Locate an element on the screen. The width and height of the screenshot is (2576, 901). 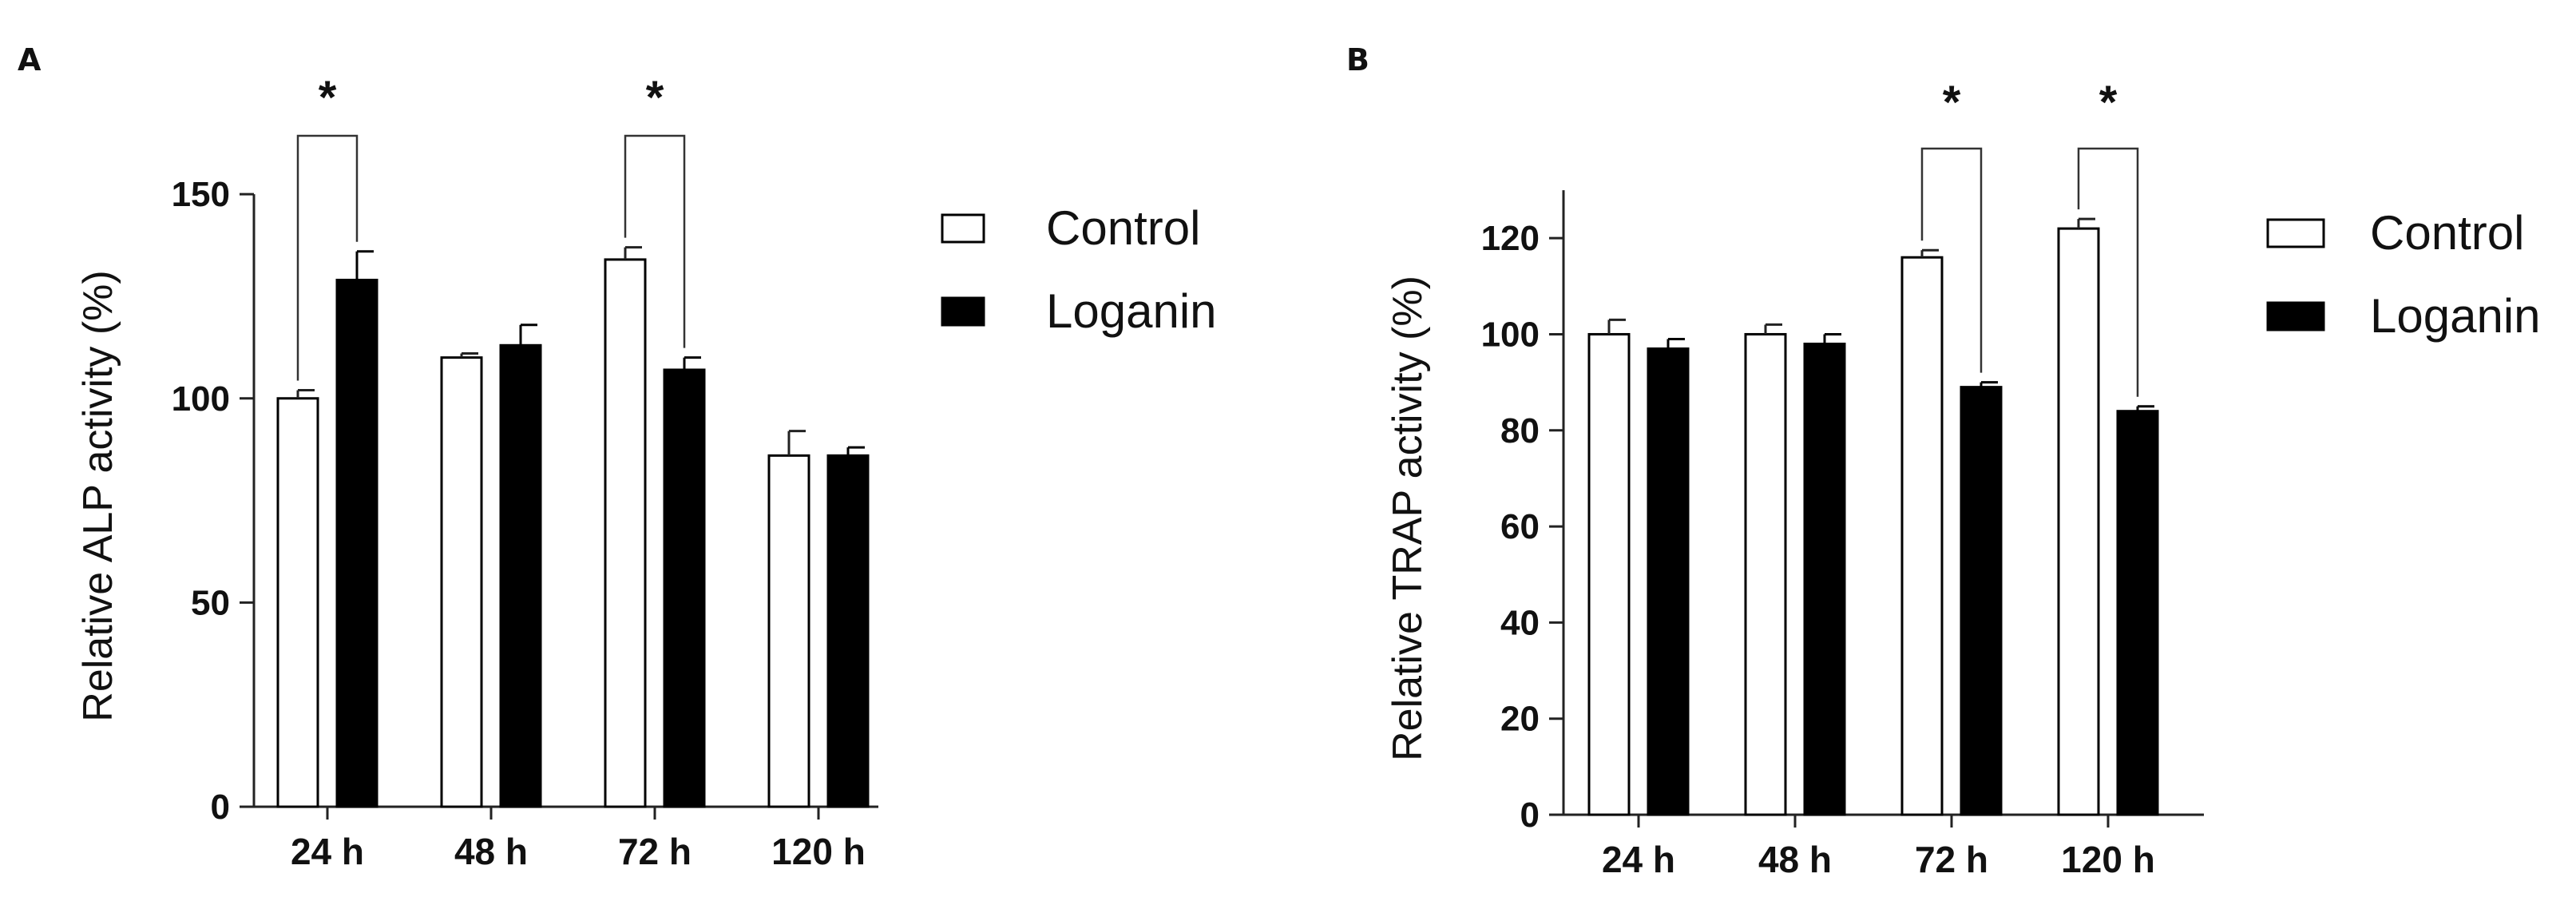
y-axis-label: Relative ALP activity (%) is located at coordinates (98, 495).